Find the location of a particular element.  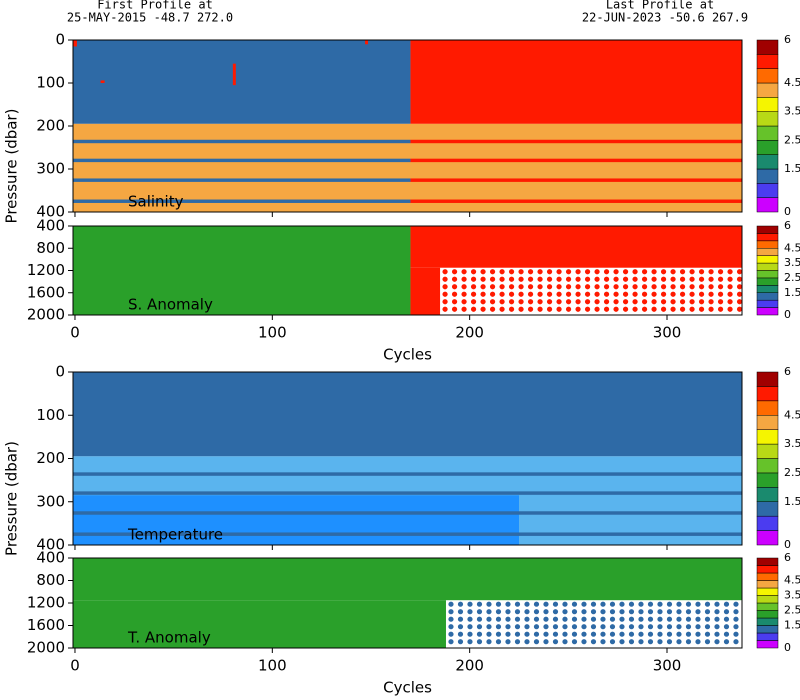

x-tick-label: 300 is located at coordinates (667, 666).